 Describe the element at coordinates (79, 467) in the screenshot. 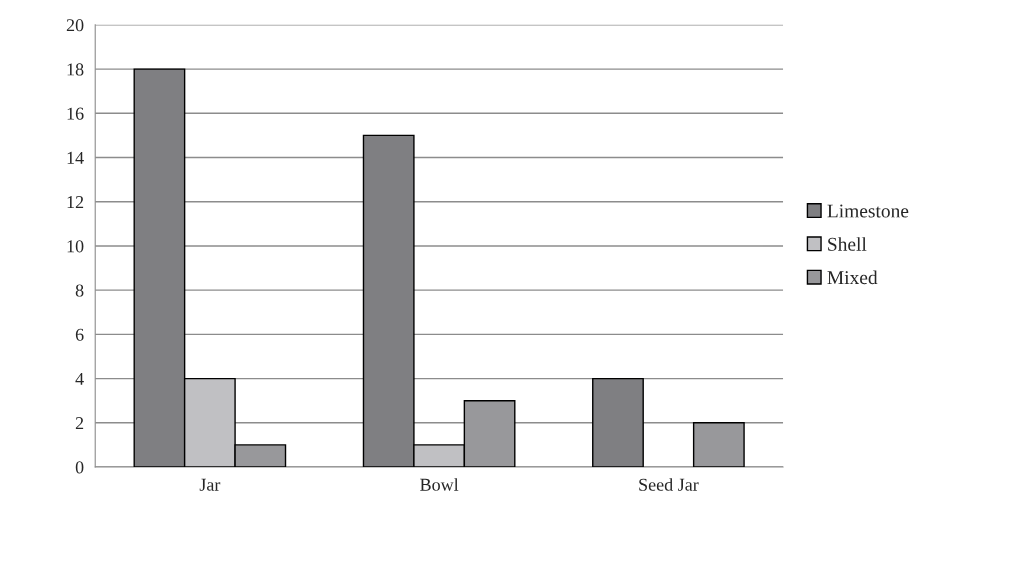

I see `y-tick-label: 0` at that location.